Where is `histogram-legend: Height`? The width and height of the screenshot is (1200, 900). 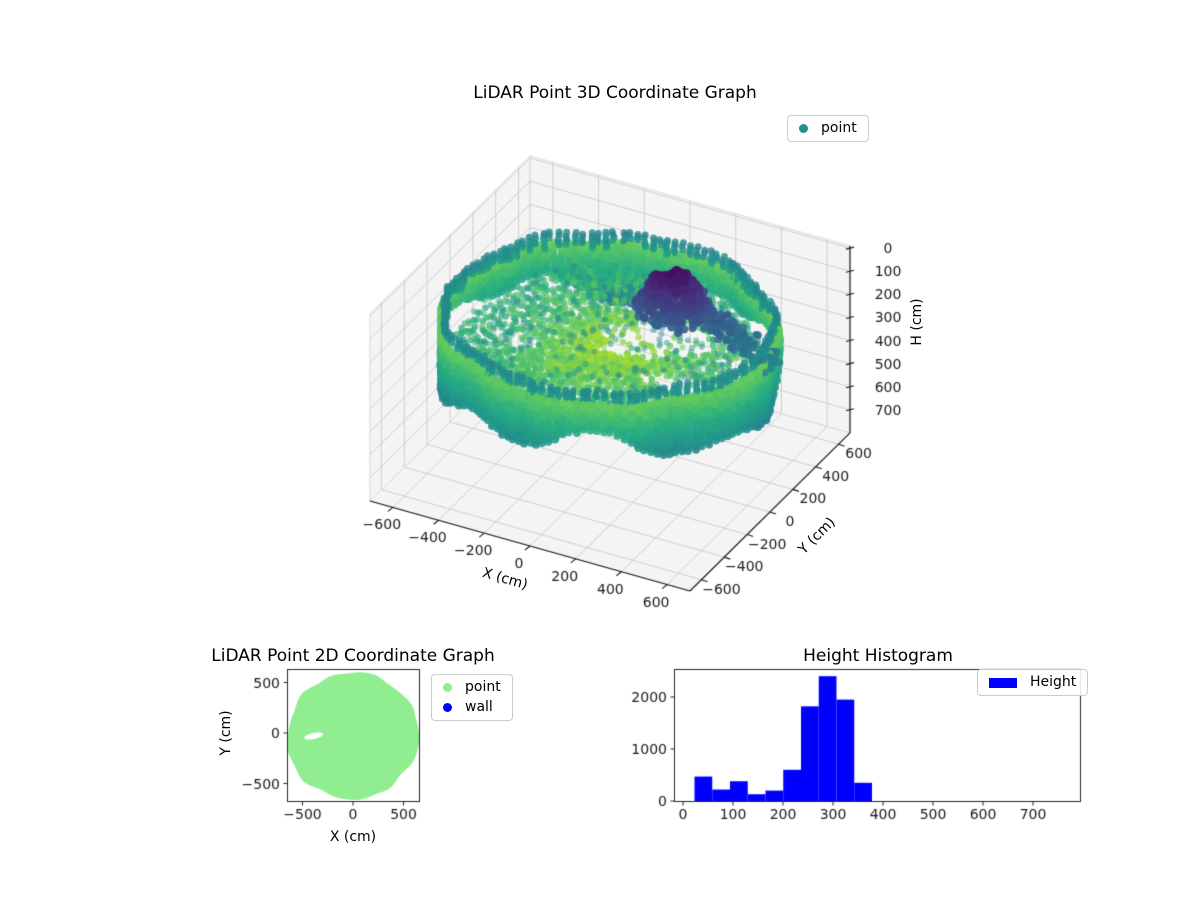 histogram-legend: Height is located at coordinates (1033, 682).